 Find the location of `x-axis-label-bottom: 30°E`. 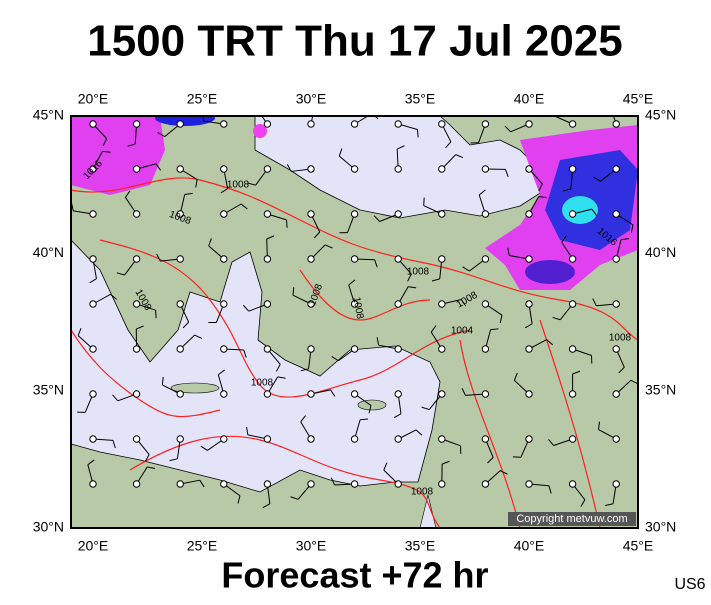

x-axis-label-bottom: 30°E is located at coordinates (311, 546).